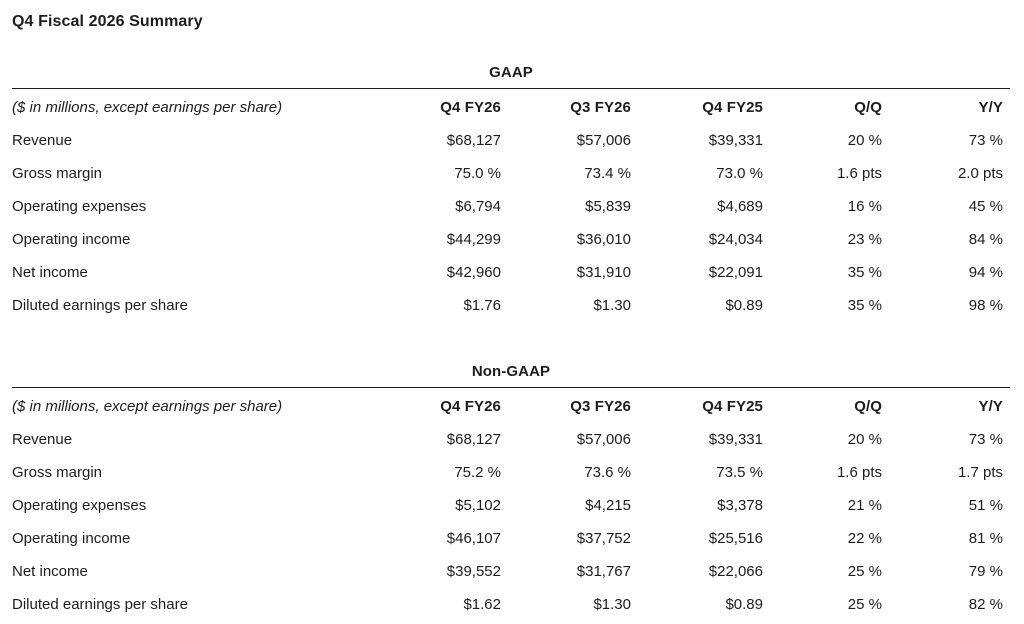 This screenshot has width=1024, height=624. Describe the element at coordinates (478, 206) in the screenshot. I see `cell-value: $6,794` at that location.